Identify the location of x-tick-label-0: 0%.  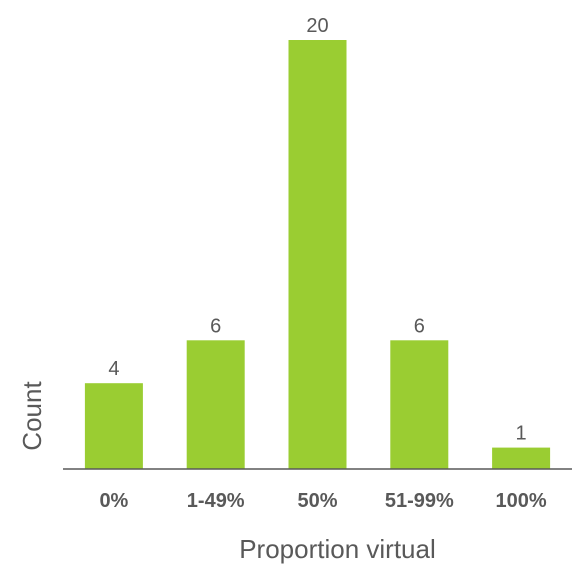
(113, 501).